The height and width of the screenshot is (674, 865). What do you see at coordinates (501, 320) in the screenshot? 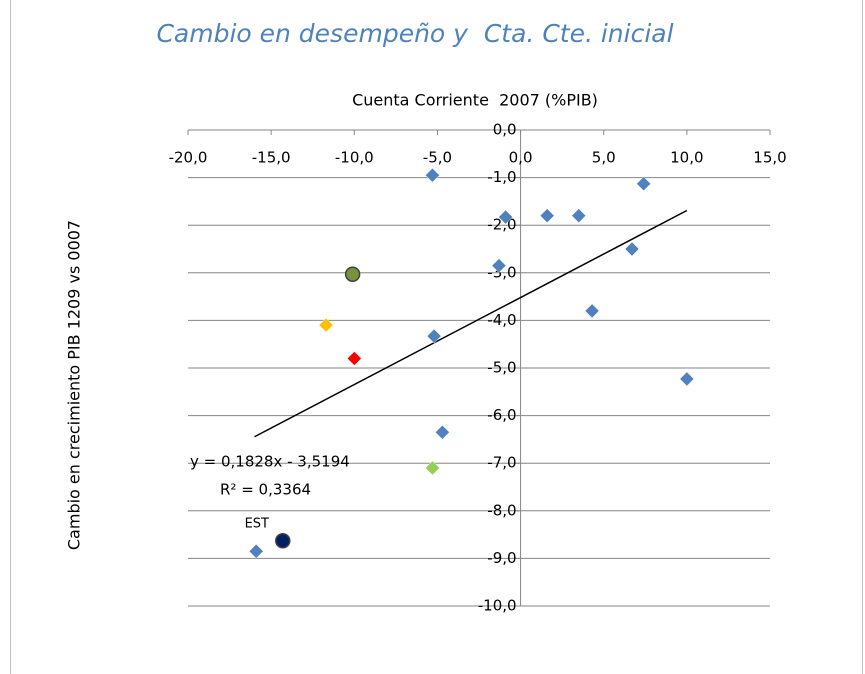
I see `y-tick-label: -4,0` at bounding box center [501, 320].